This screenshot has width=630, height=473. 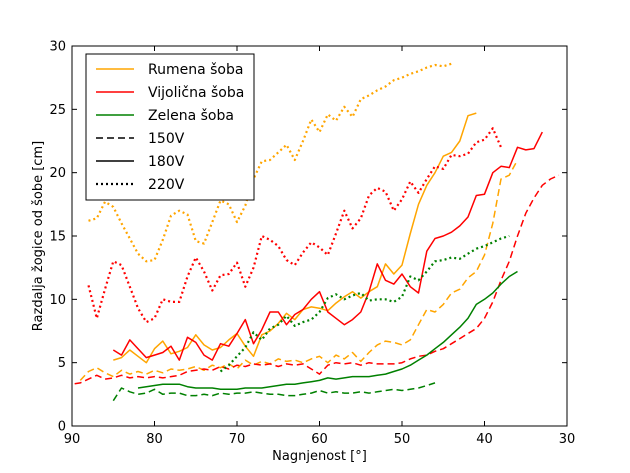 What do you see at coordinates (57, 237) in the screenshot?
I see `y-tick-label: 15` at bounding box center [57, 237].